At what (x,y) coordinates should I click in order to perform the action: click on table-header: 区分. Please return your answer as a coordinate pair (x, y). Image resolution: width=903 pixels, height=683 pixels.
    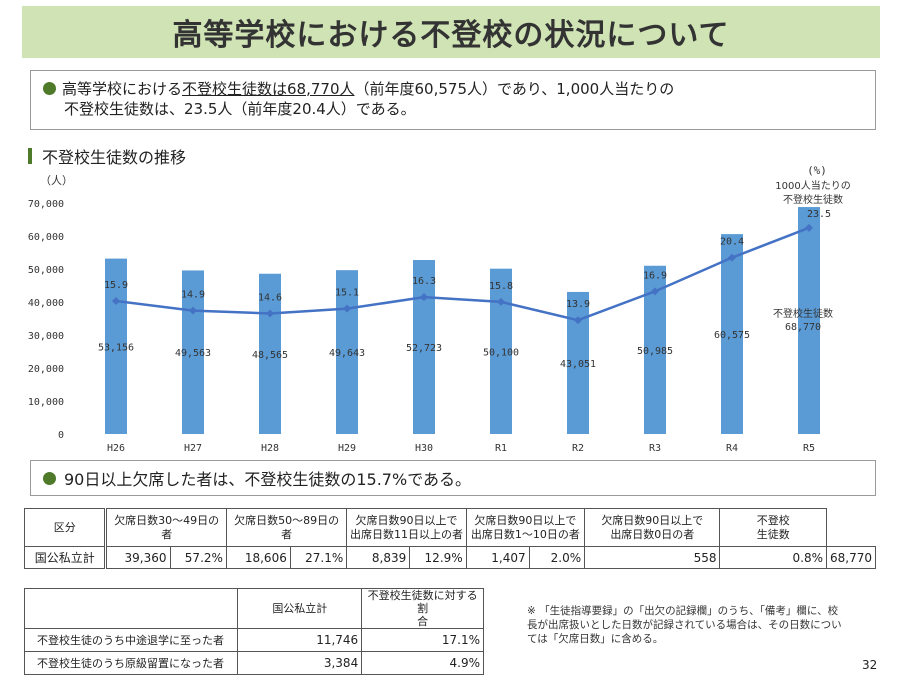
    Looking at the image, I should click on (65, 527).